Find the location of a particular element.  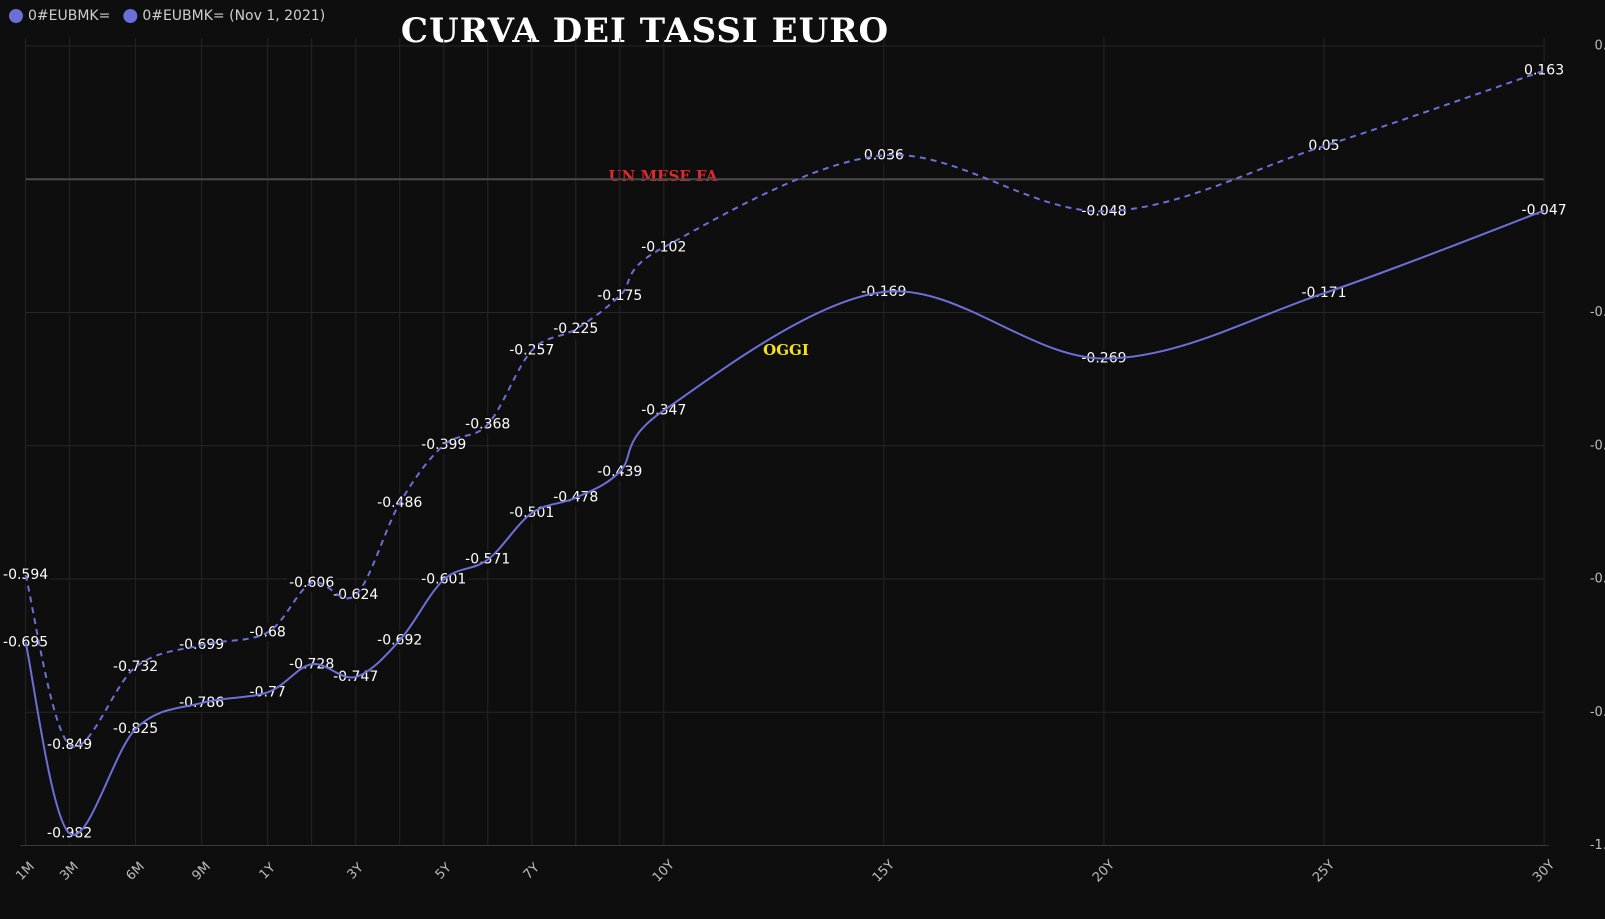

data-label: -0.732 is located at coordinates (136, 666).